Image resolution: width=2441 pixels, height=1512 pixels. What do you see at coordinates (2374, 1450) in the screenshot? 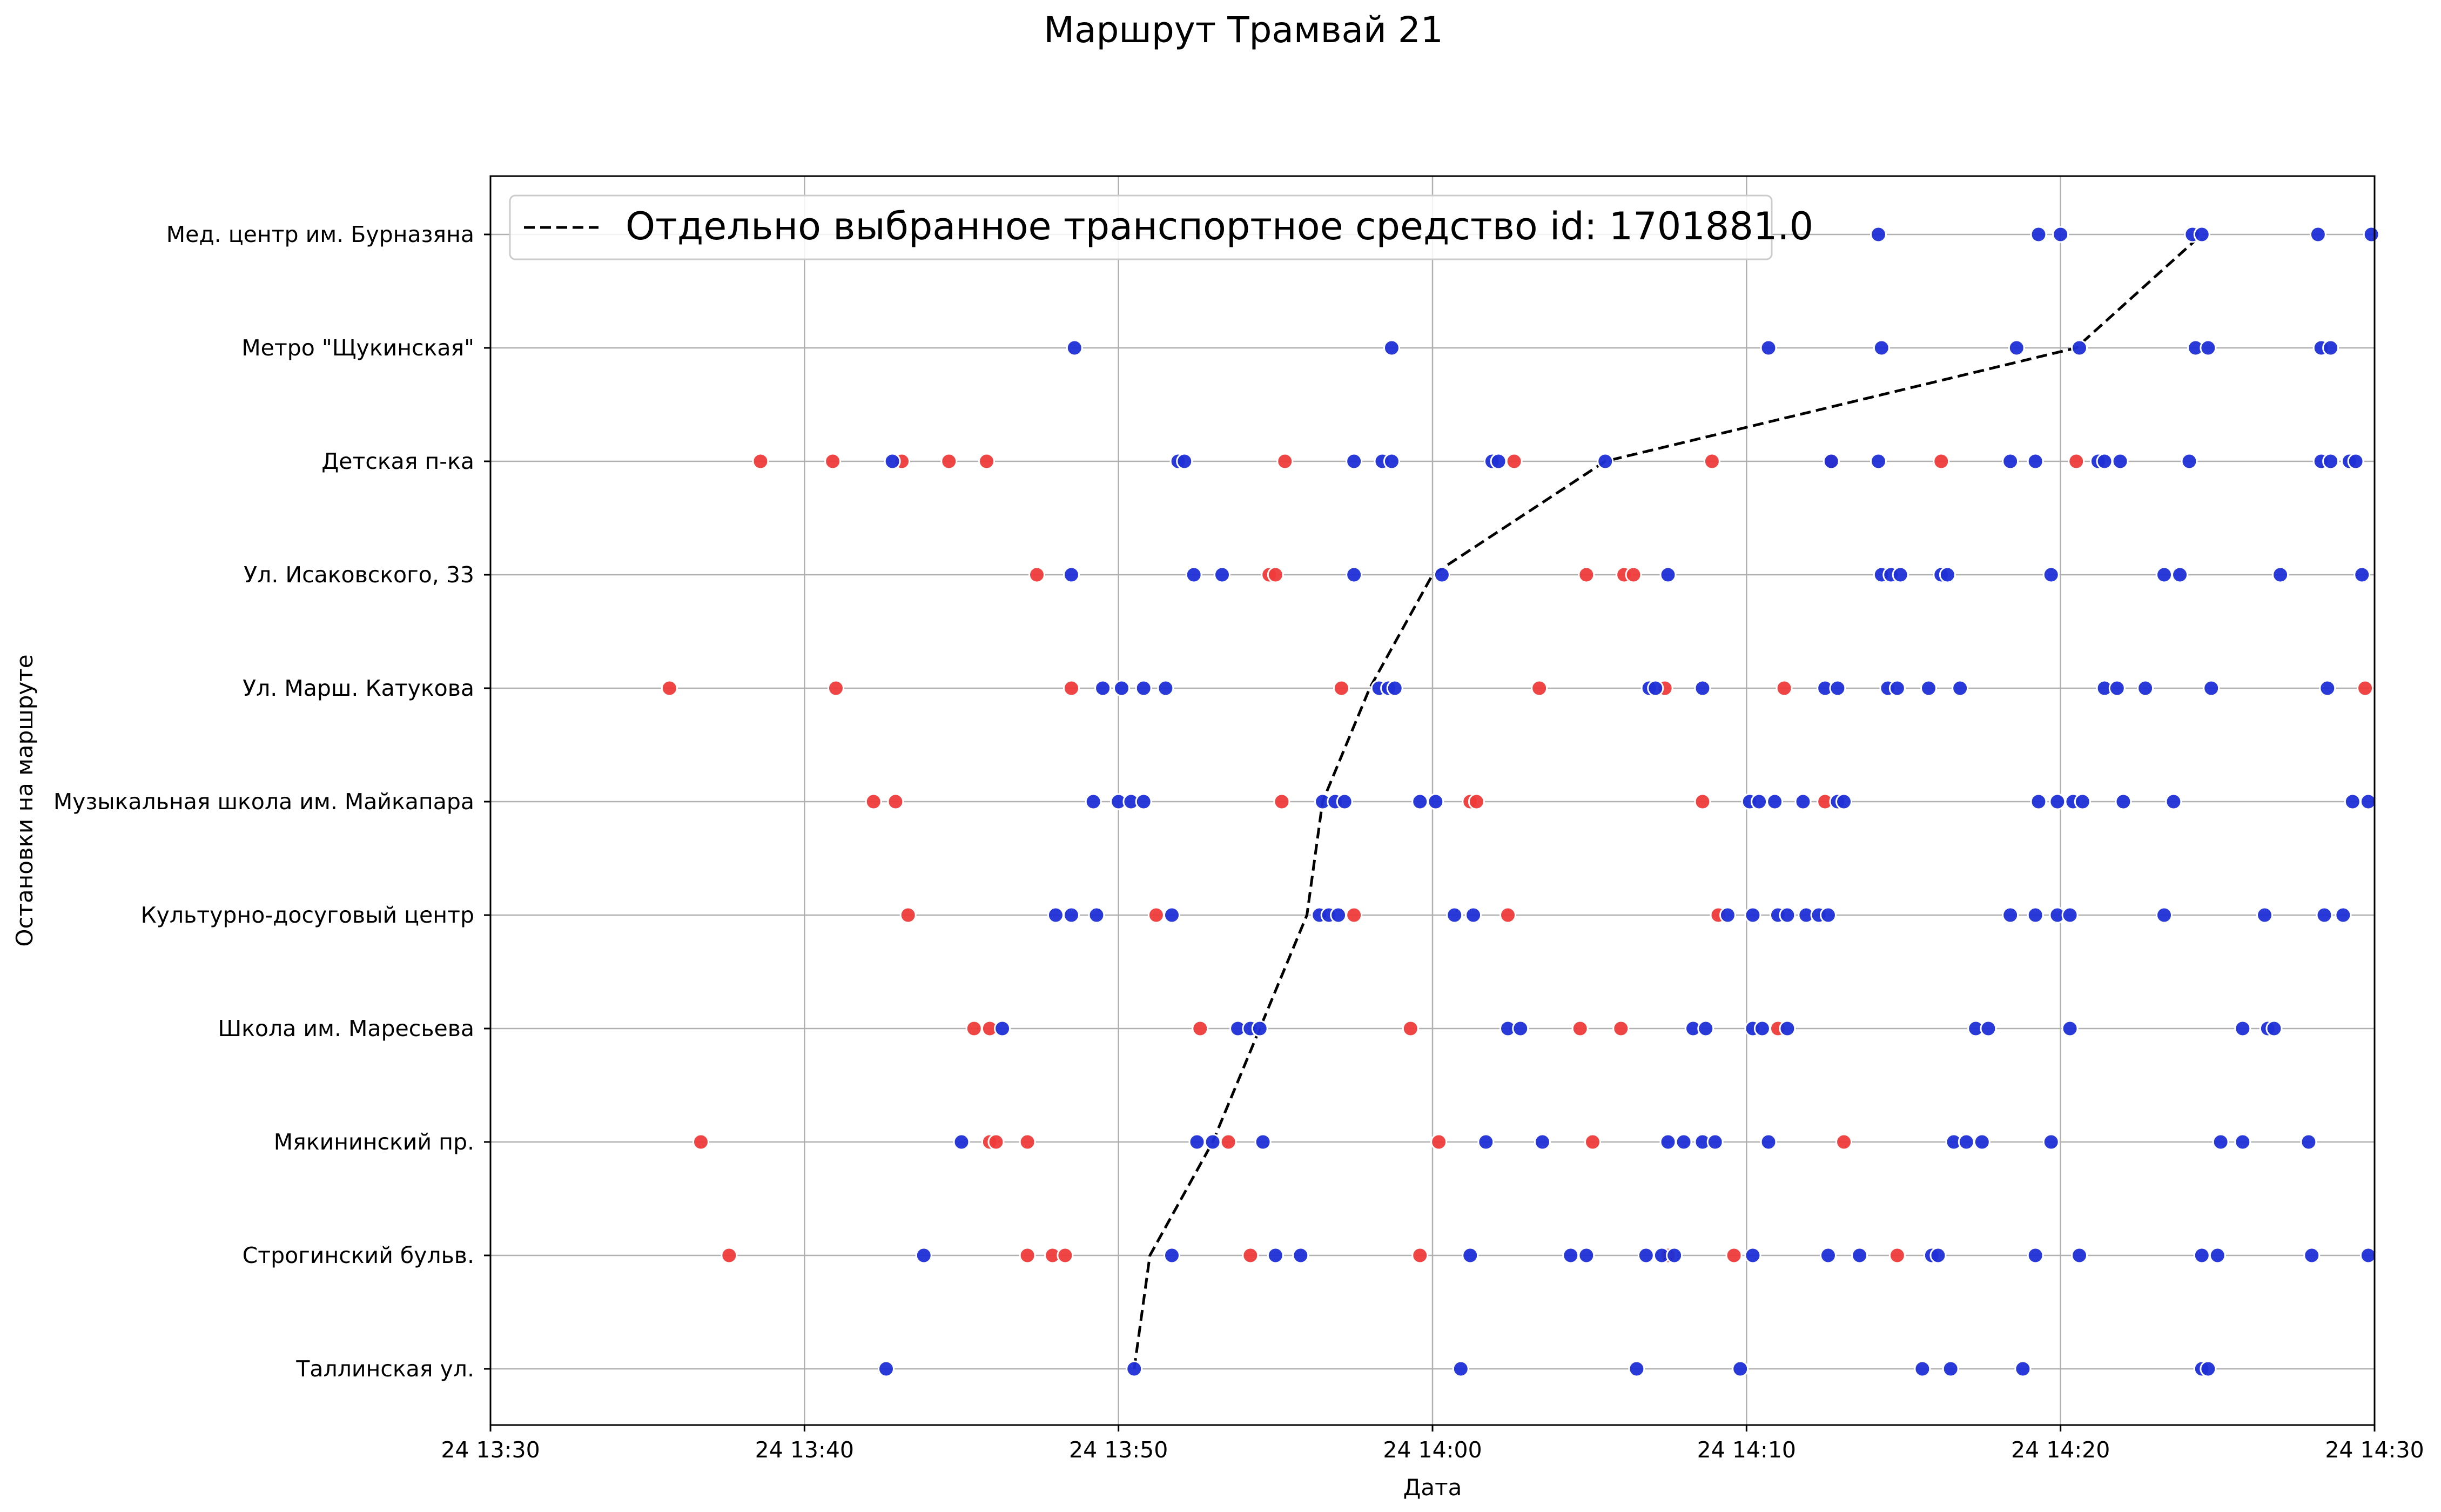
I see `x-tick-label: 24 14:30` at bounding box center [2374, 1450].